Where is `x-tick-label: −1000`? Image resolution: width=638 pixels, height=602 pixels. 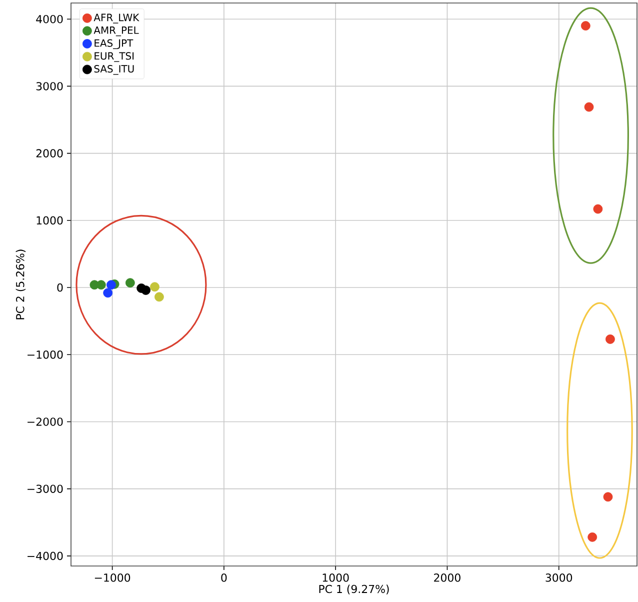
x-tick-label: −1000 is located at coordinates (112, 578).